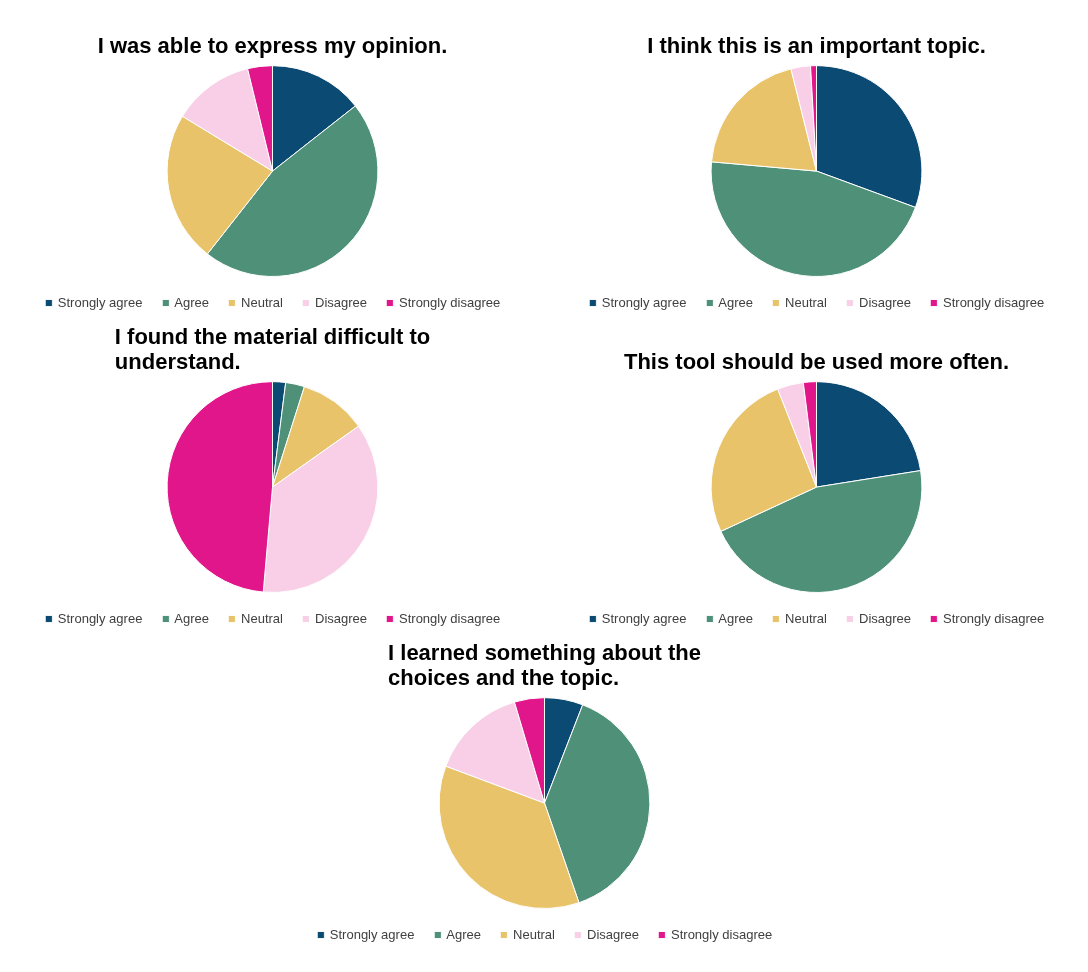 This screenshot has width=1088, height=972. I want to click on chart-title: I think this is an important topic., so click(816, 45).